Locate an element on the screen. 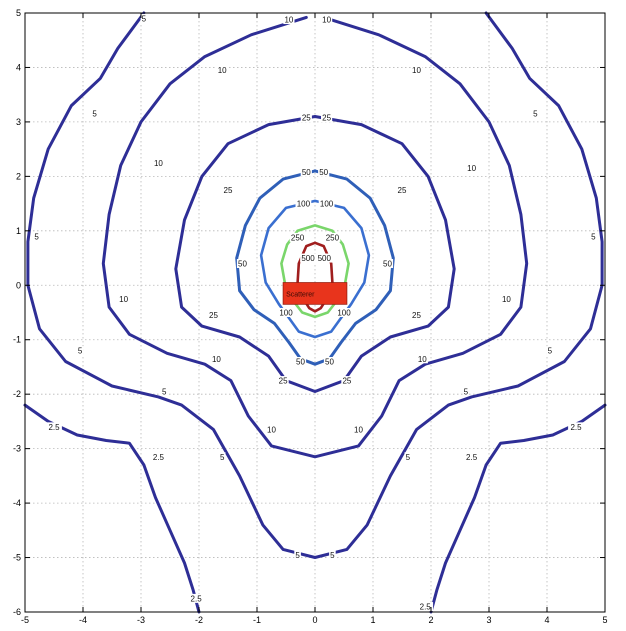 The width and height of the screenshot is (626, 631). y-tick-label: 1 is located at coordinates (18, 231).